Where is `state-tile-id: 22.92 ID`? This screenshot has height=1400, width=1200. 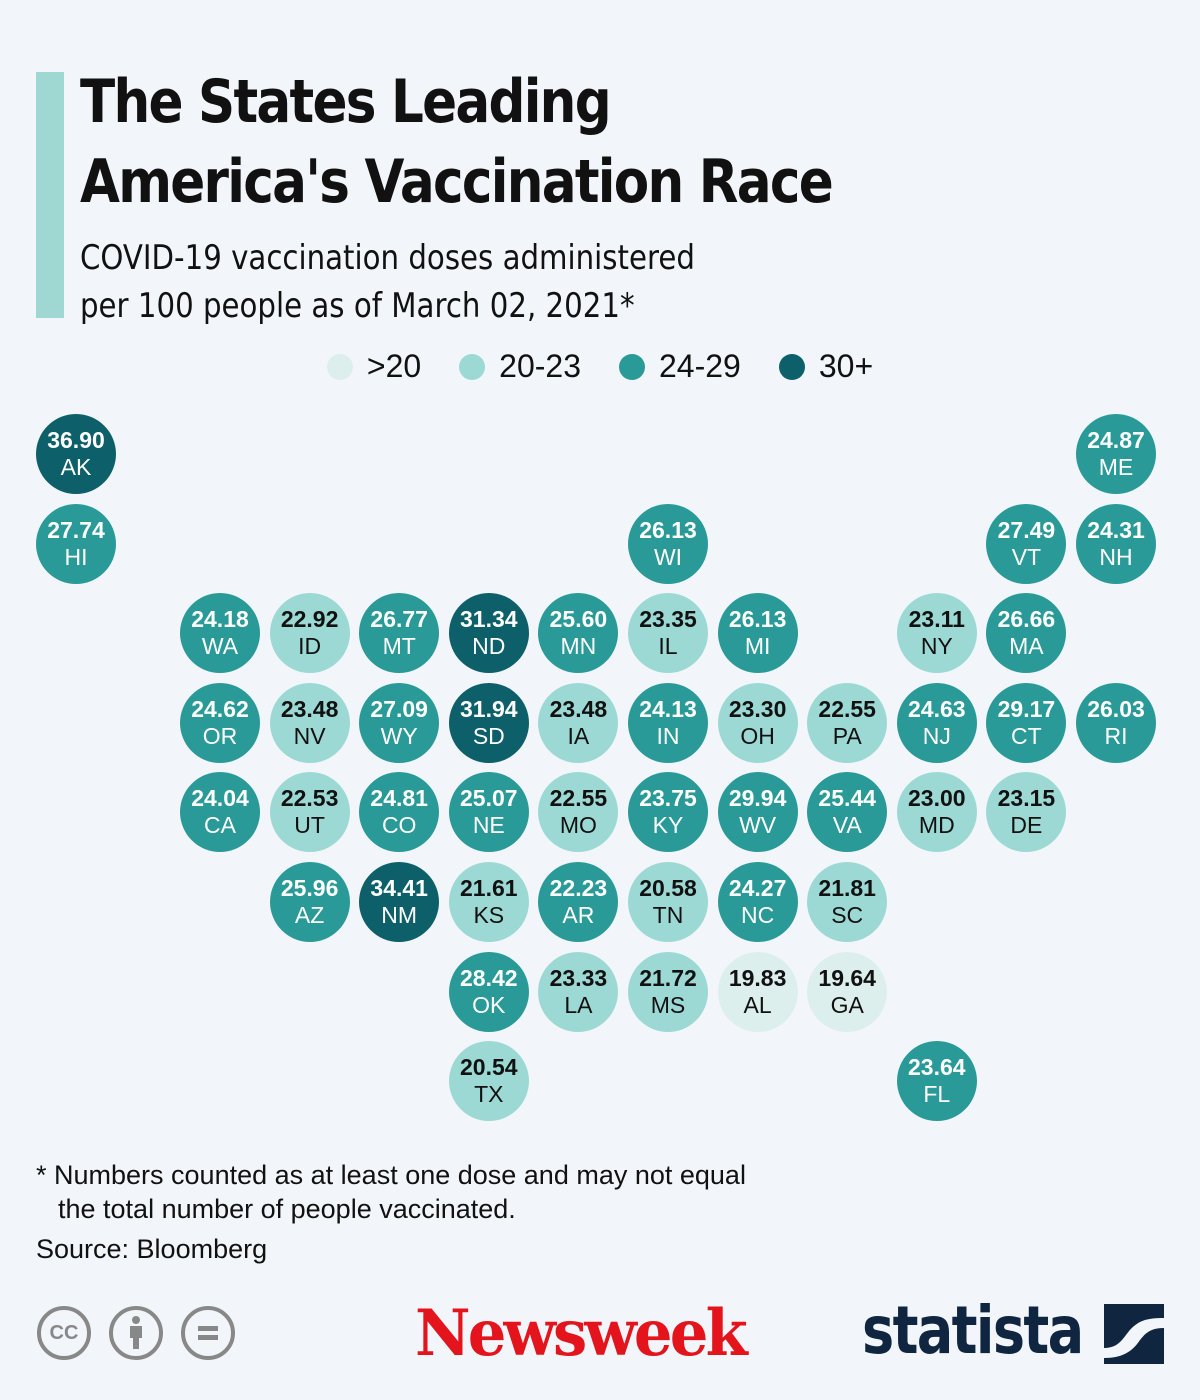 state-tile-id: 22.92 ID is located at coordinates (309, 633).